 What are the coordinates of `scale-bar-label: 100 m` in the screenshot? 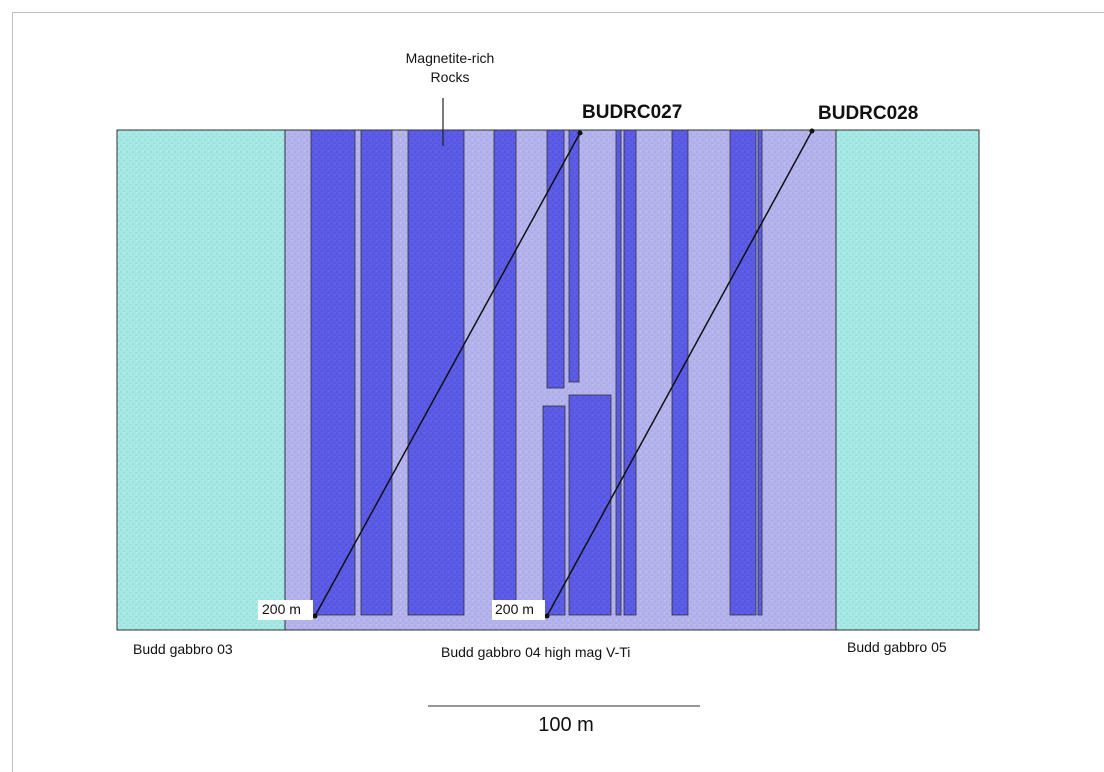 It's located at (566, 725).